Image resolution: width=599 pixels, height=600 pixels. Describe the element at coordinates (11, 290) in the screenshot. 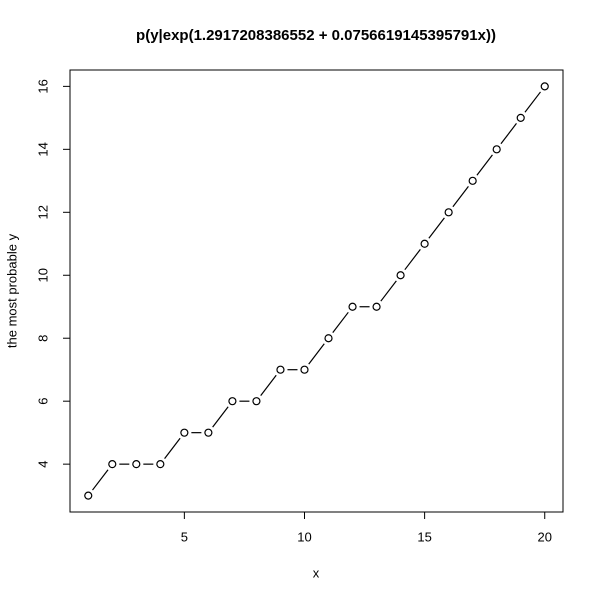

I see `y-axis-label: the most probable y` at that location.